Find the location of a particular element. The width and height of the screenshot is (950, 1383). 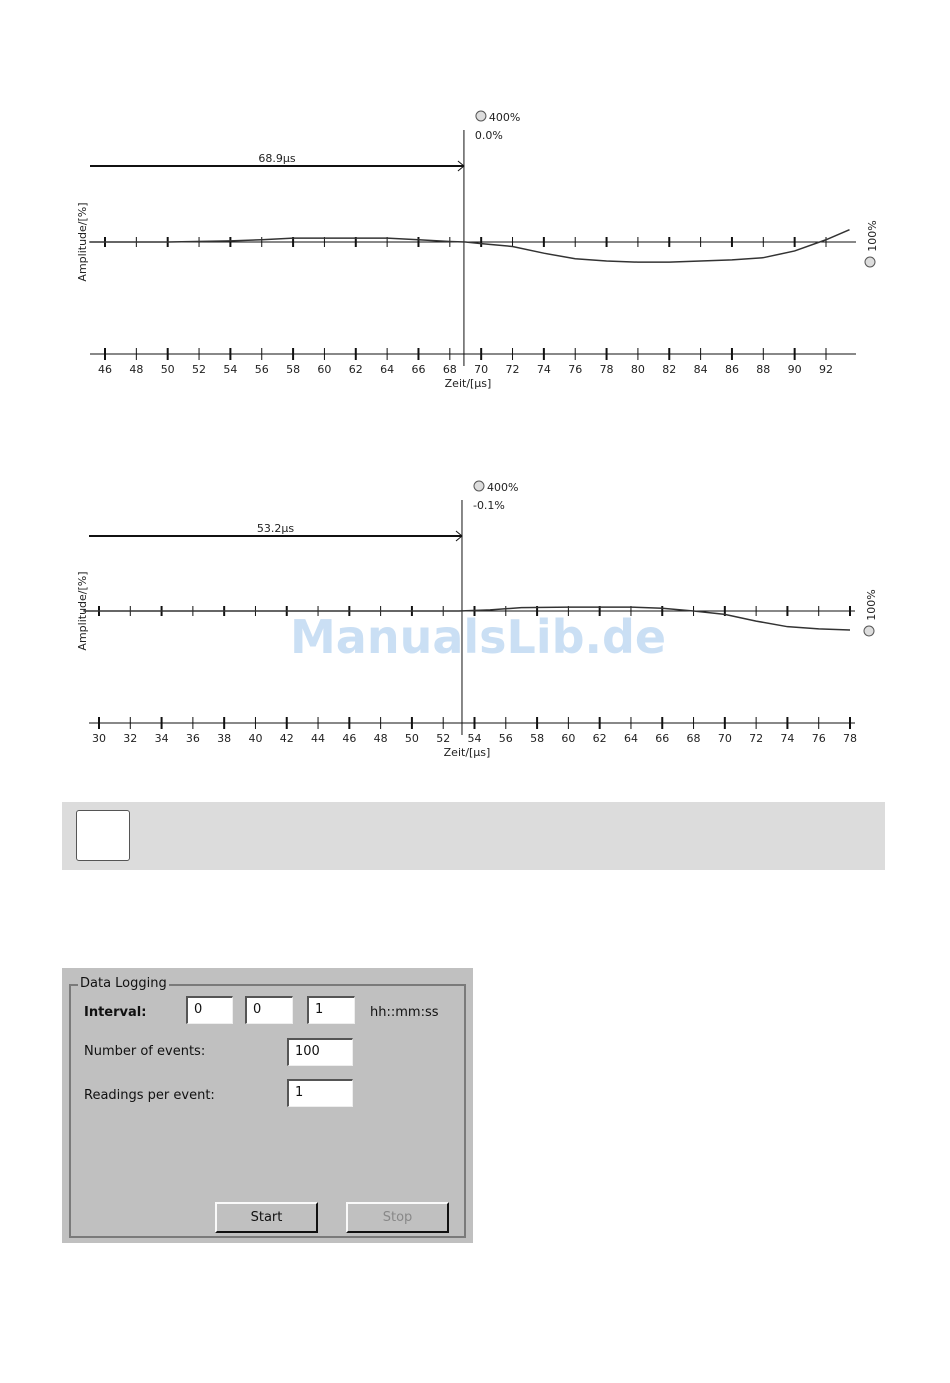

readings-field: 1 is located at coordinates (320, 1093).